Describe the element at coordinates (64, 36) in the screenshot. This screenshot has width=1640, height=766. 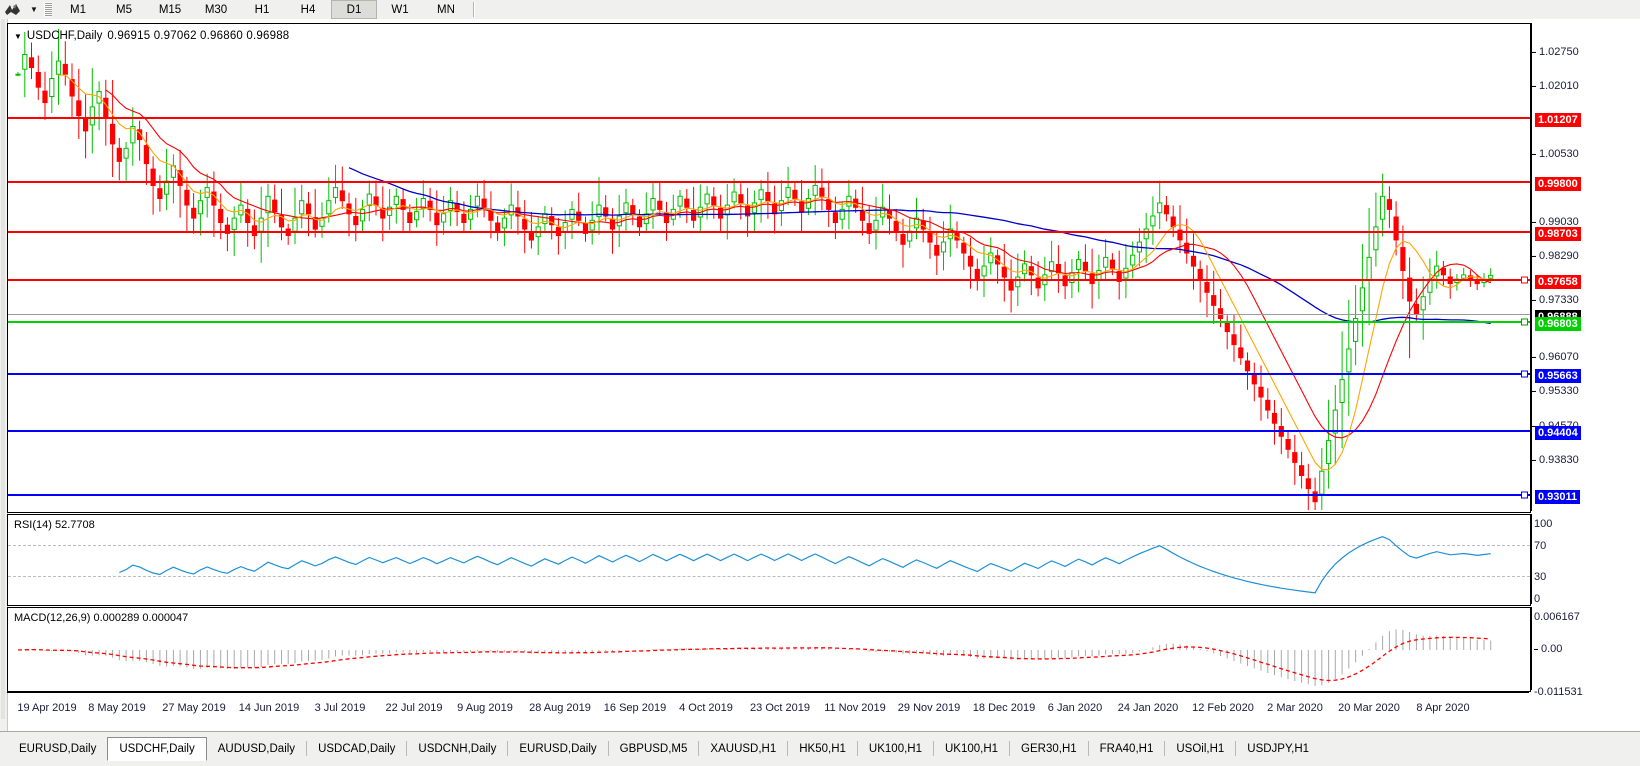
I see `chart-symbol-label: USDCHF,Daily` at that location.